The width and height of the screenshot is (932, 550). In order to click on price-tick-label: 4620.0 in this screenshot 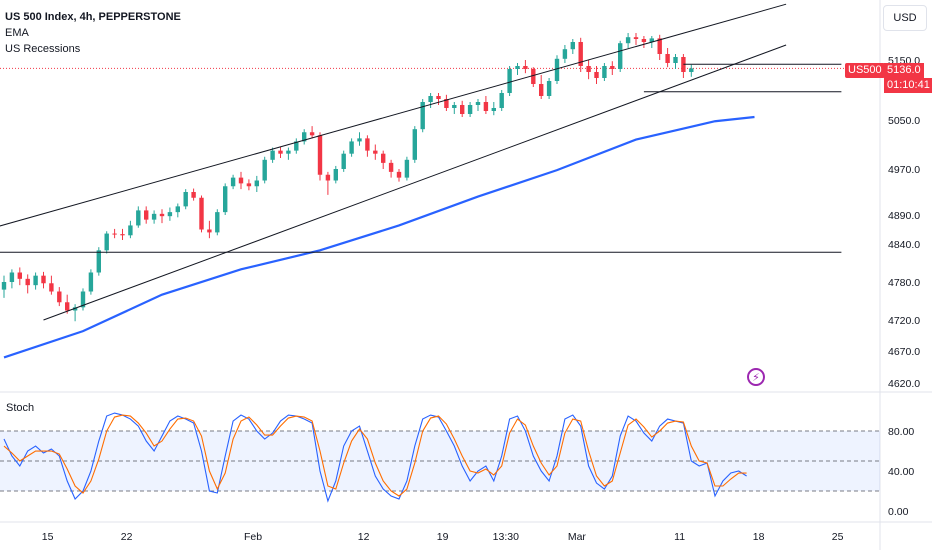, I will do `click(904, 384)`.